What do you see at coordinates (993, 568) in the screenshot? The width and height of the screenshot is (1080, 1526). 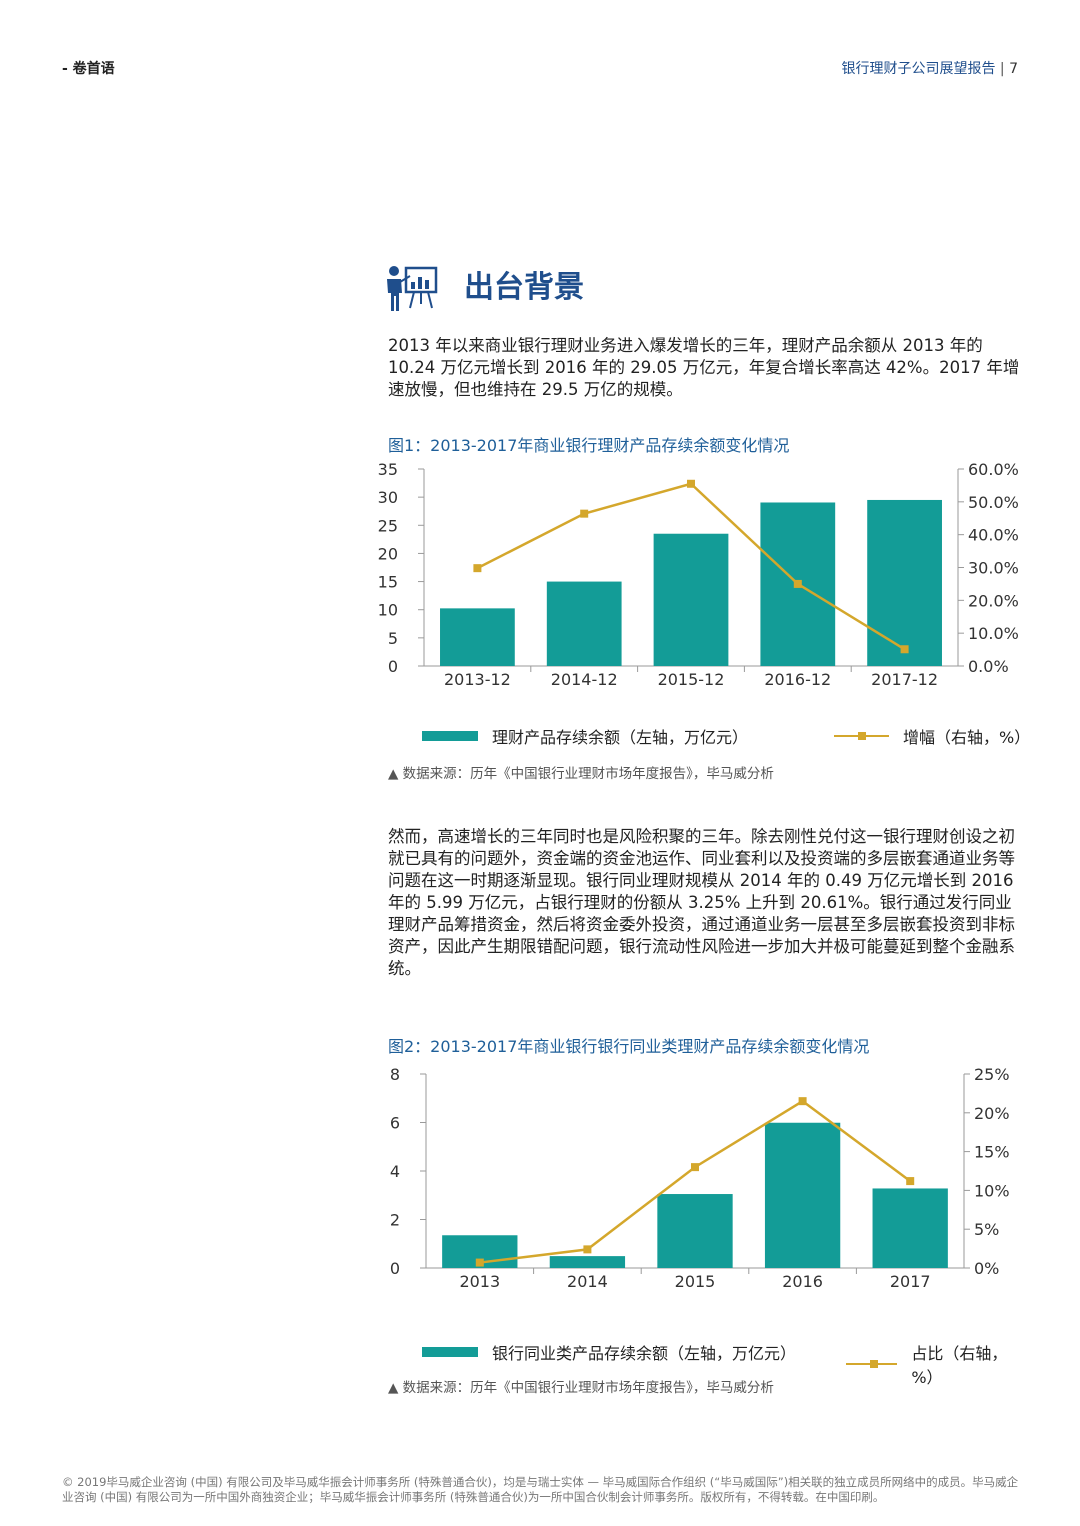 I see `right-tick-label: 30.0%` at bounding box center [993, 568].